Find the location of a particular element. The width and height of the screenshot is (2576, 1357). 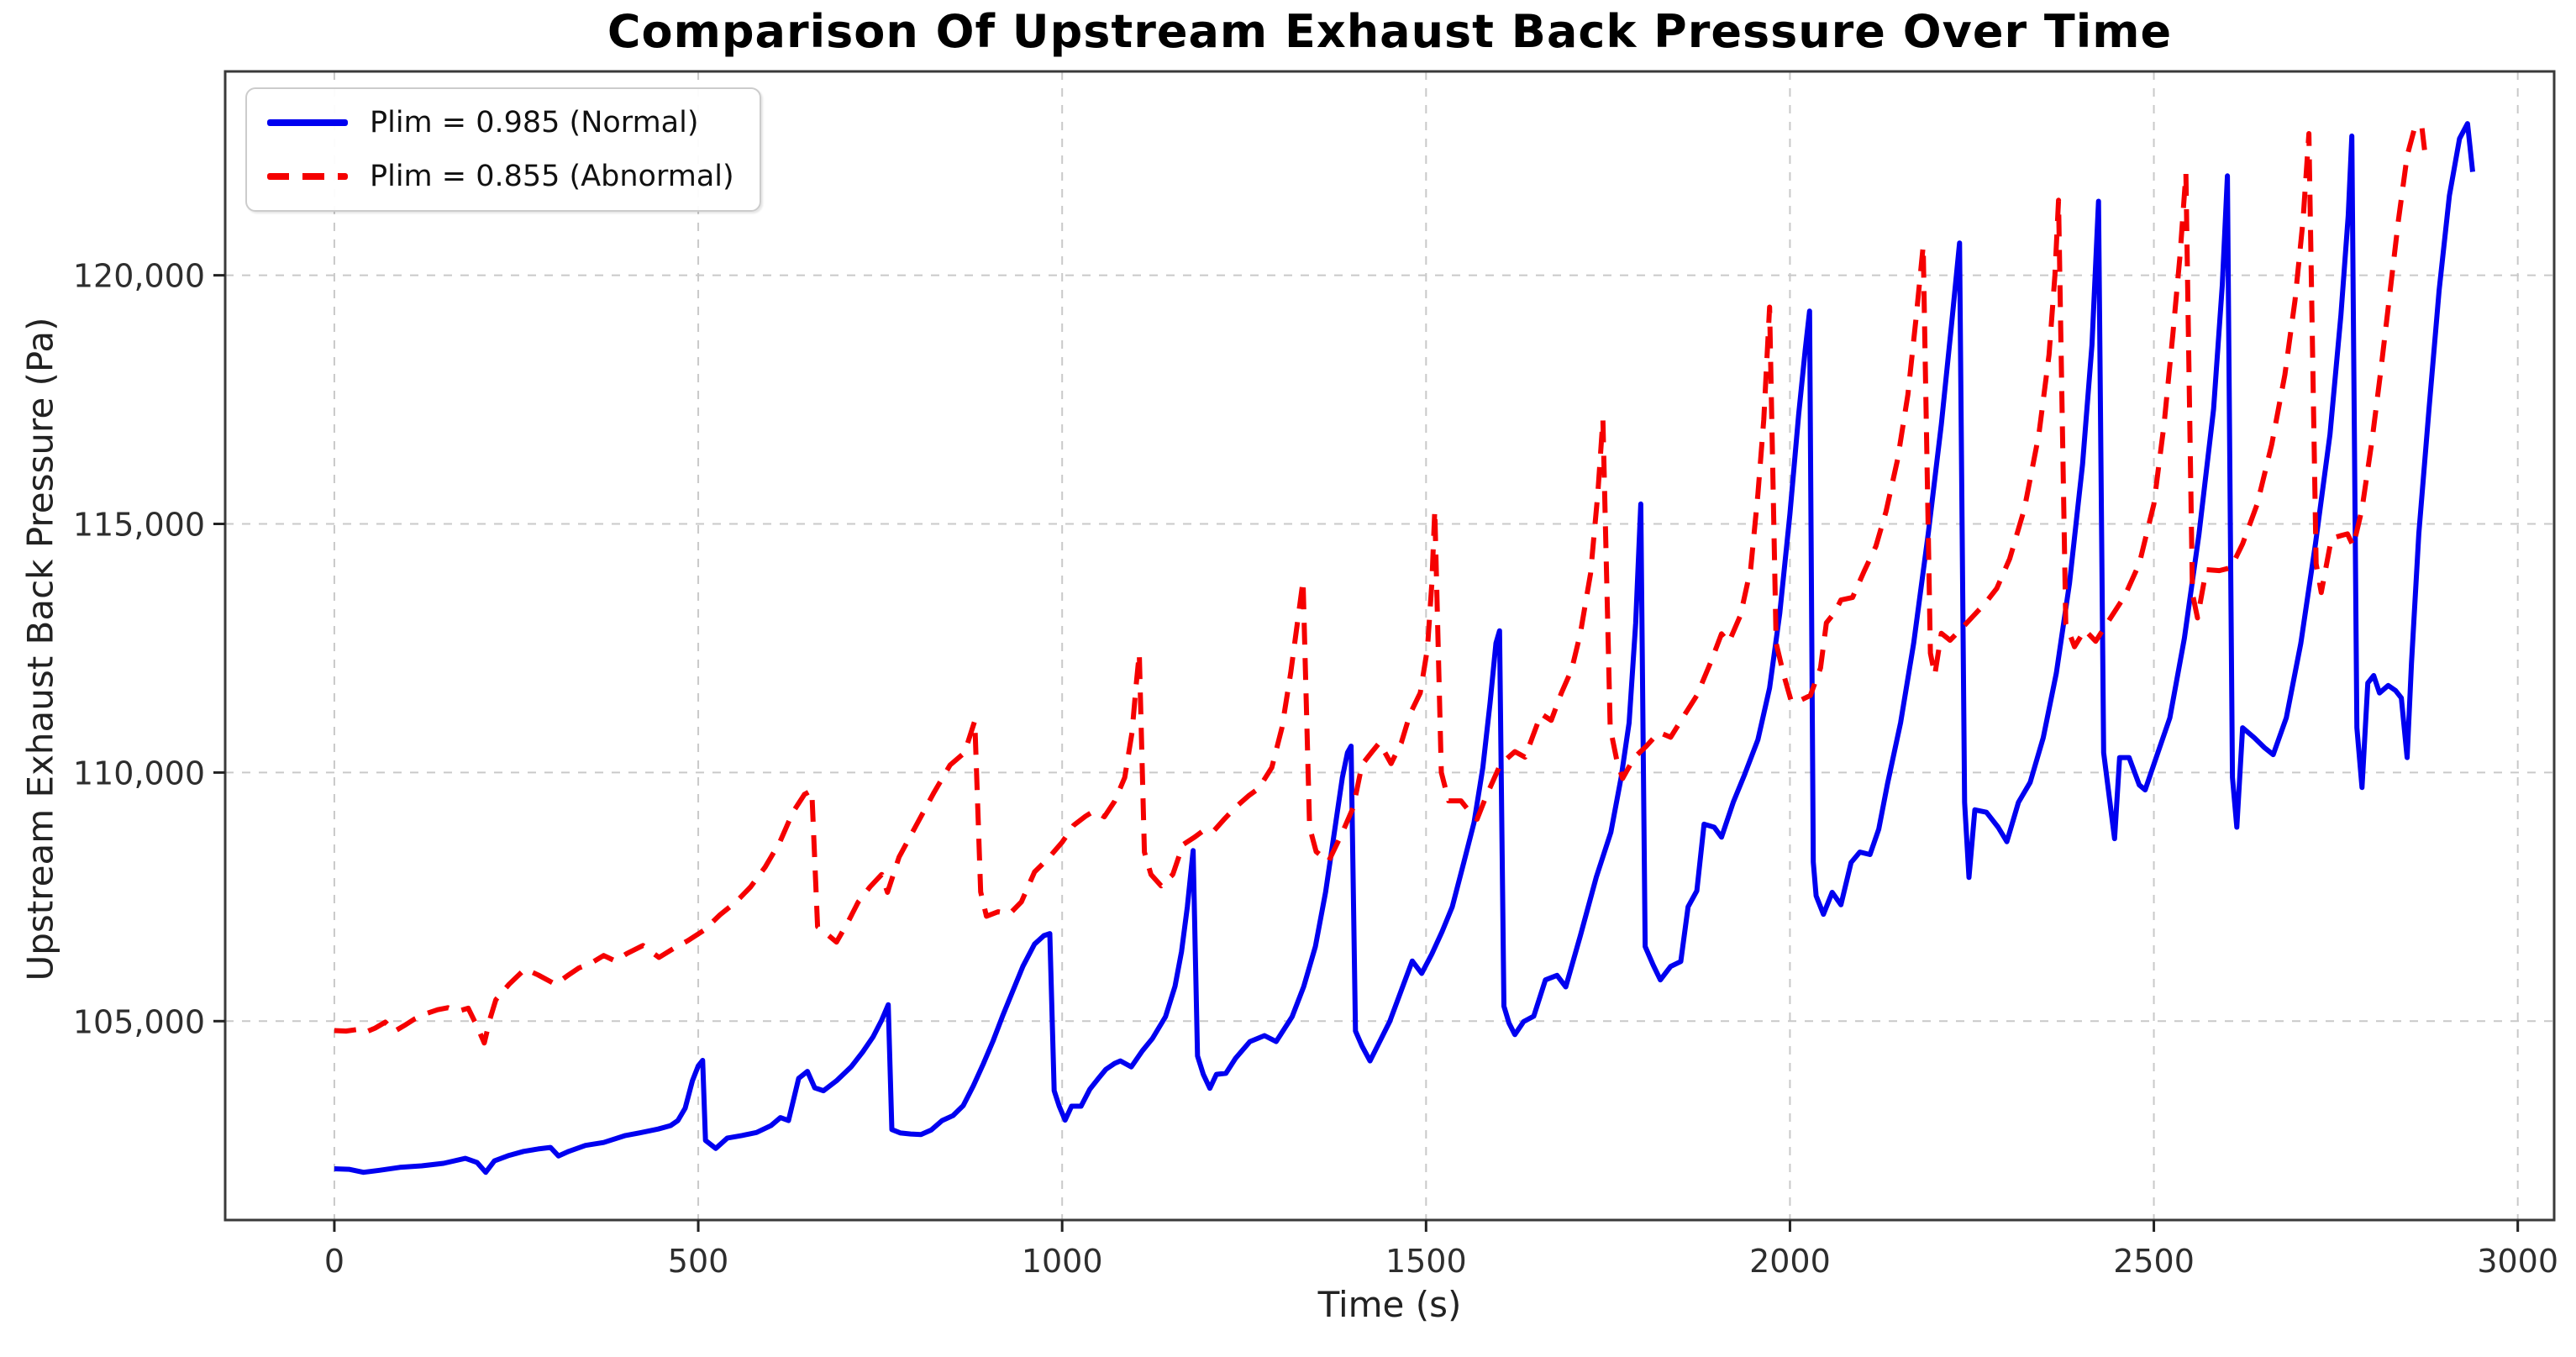

x-tick-label: 0 is located at coordinates (334, 1261).